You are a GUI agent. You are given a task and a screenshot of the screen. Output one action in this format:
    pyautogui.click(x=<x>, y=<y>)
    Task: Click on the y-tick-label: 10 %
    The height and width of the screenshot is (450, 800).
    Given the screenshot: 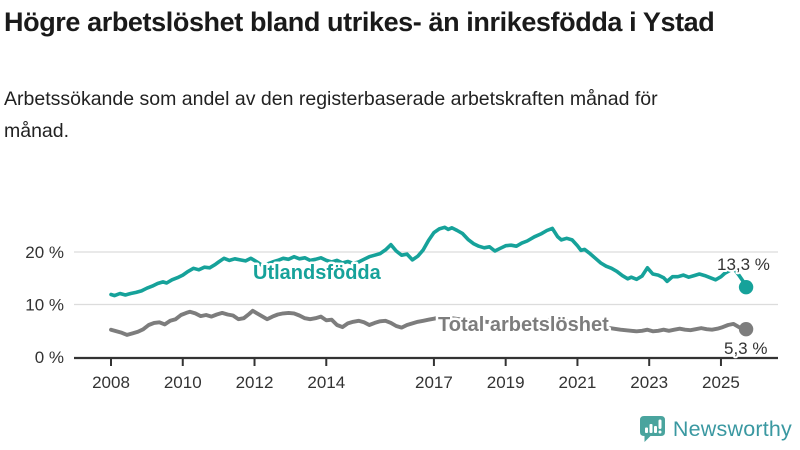 What is the action you would take?
    pyautogui.click(x=44, y=305)
    